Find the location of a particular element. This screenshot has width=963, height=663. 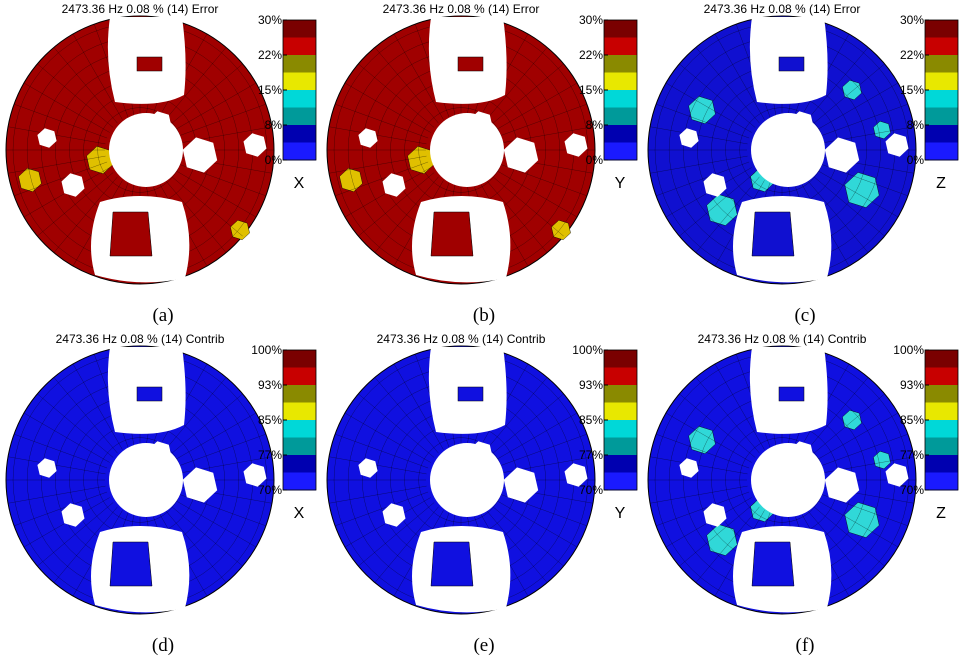

colorbar-tick-label: 22% is located at coordinates (912, 55).